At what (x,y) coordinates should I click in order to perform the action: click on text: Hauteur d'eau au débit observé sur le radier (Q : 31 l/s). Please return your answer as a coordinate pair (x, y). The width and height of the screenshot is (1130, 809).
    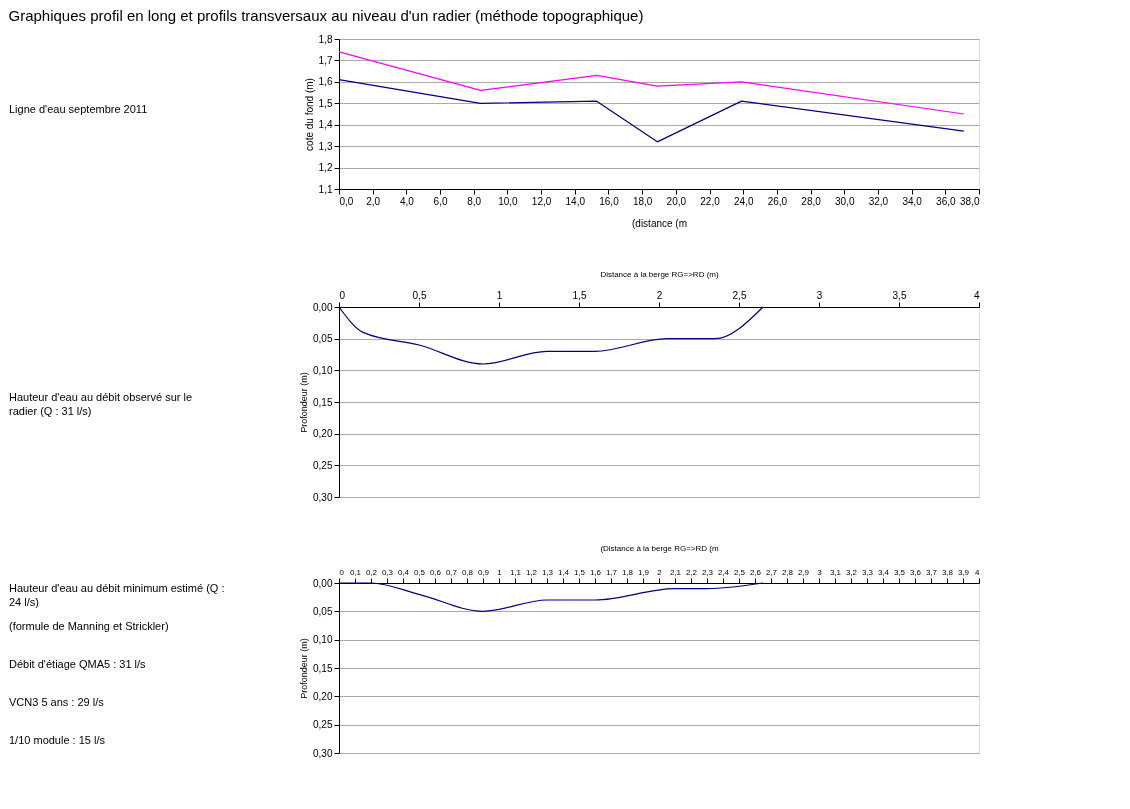
    Looking at the image, I should click on (101, 404).